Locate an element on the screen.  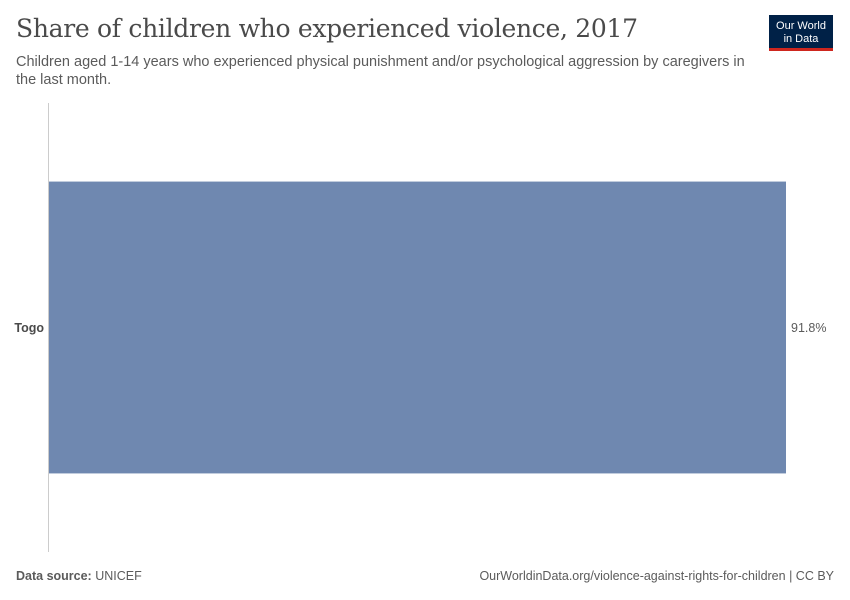
data-source: Data source: UNICEF is located at coordinates (79, 576).